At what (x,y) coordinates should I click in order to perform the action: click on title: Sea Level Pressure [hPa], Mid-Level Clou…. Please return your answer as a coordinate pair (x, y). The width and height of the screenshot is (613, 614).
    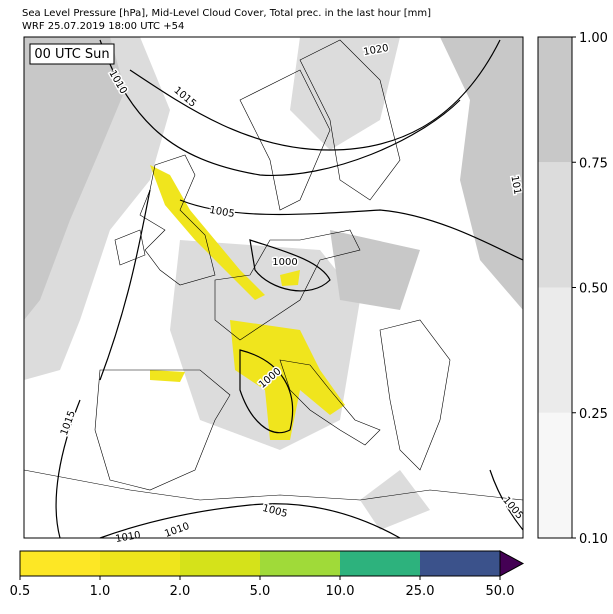
    Looking at the image, I should click on (226, 13).